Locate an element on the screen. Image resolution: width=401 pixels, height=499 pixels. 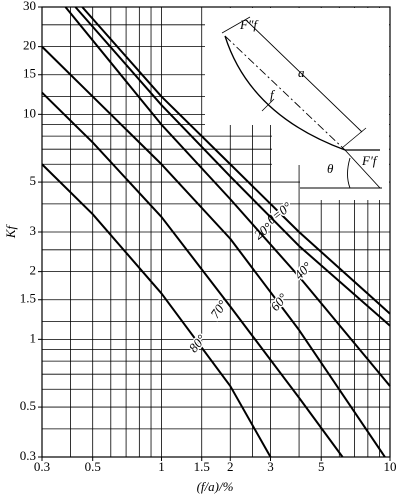
x-axis-label: (f/a)/% is located at coordinates (215, 486).